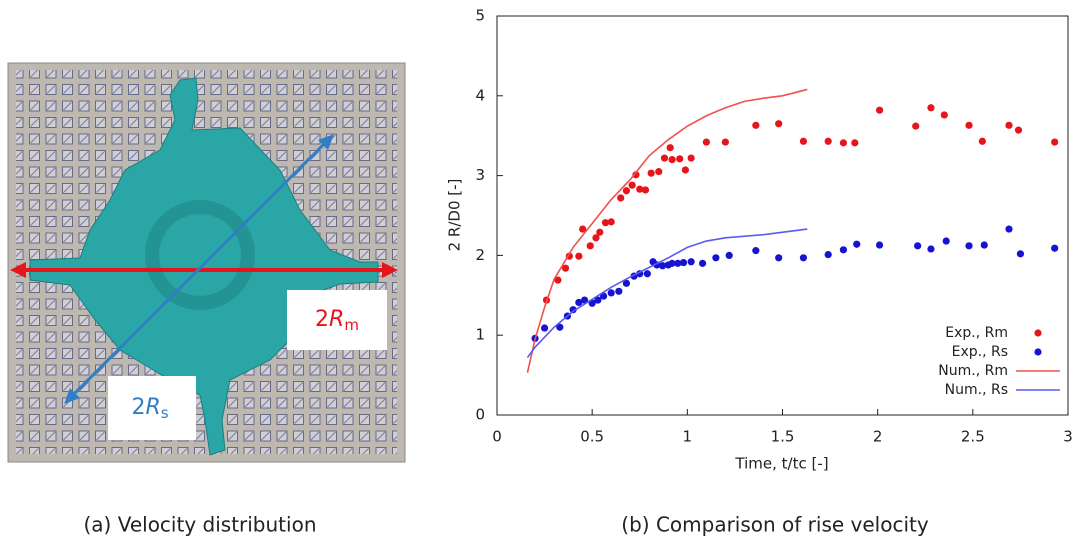  What do you see at coordinates (480, 95) in the screenshot?
I see `y-tick-label: 4` at bounding box center [480, 95].